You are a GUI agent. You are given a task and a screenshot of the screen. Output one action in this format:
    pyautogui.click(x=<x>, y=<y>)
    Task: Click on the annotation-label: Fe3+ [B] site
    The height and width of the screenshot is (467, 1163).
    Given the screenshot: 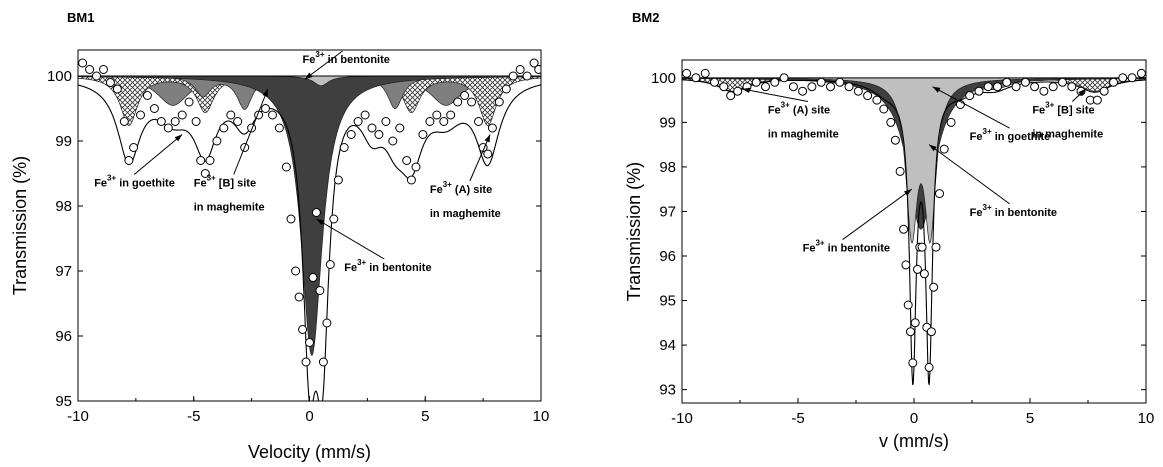 What is the action you would take?
    pyautogui.click(x=1063, y=108)
    